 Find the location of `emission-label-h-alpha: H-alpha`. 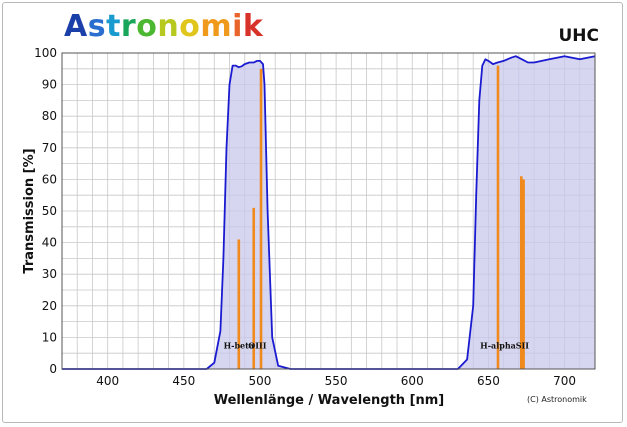

emission-label-h-alpha: H-alpha is located at coordinates (498, 345).